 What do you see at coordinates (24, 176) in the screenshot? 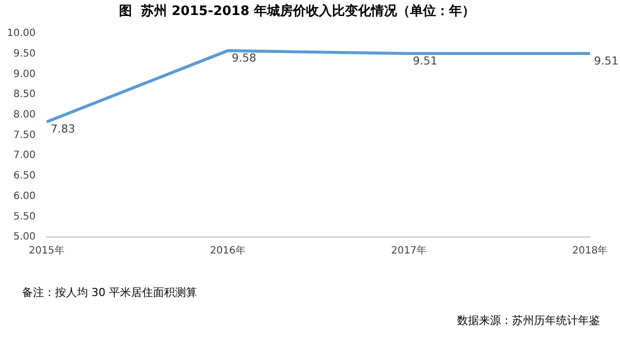
I see `y-tick-label: 6.50` at bounding box center [24, 176].